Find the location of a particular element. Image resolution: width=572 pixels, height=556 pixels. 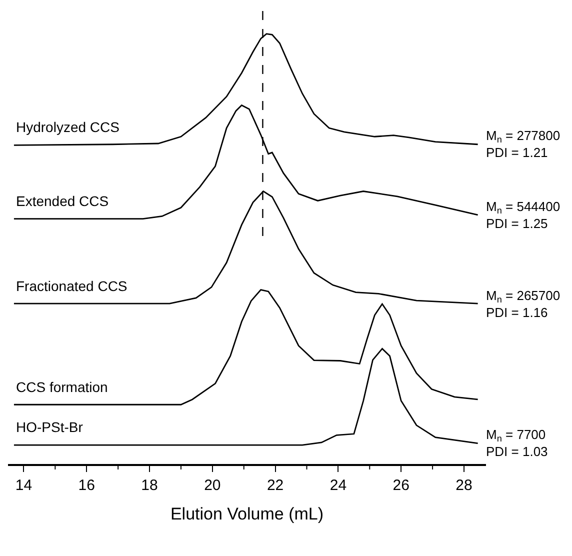

annotation: M$_{n}$ = 265700 PDI = 1.16 is located at coordinates (523, 304).